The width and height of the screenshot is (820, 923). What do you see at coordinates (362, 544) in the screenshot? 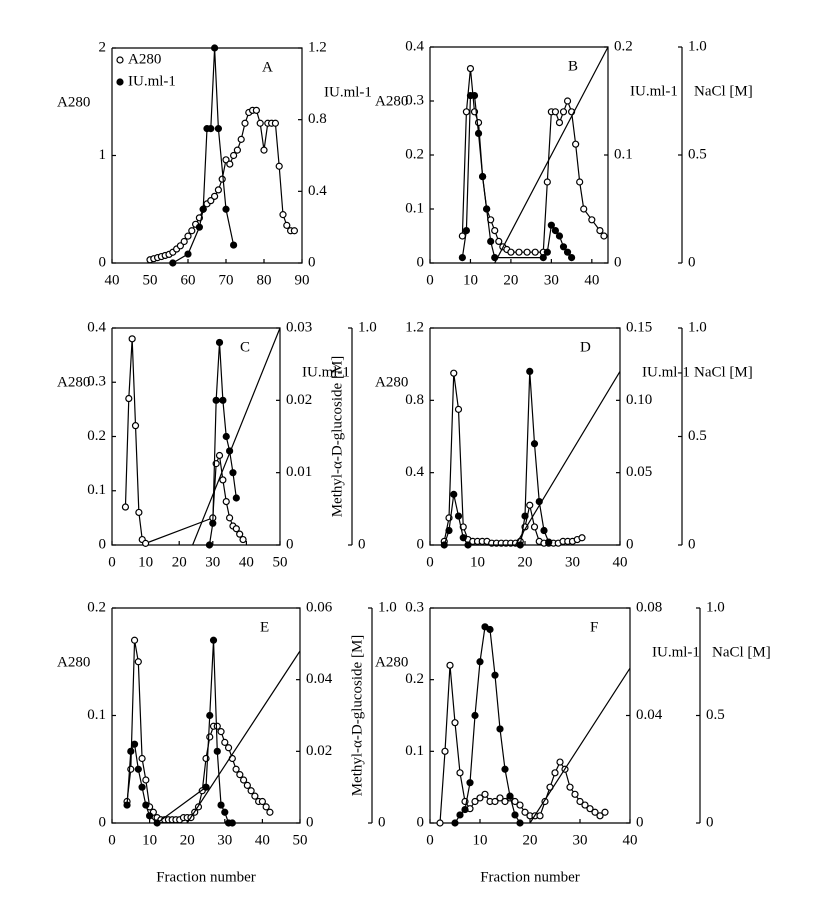
I see `y3-tick-label: 0` at bounding box center [362, 544].